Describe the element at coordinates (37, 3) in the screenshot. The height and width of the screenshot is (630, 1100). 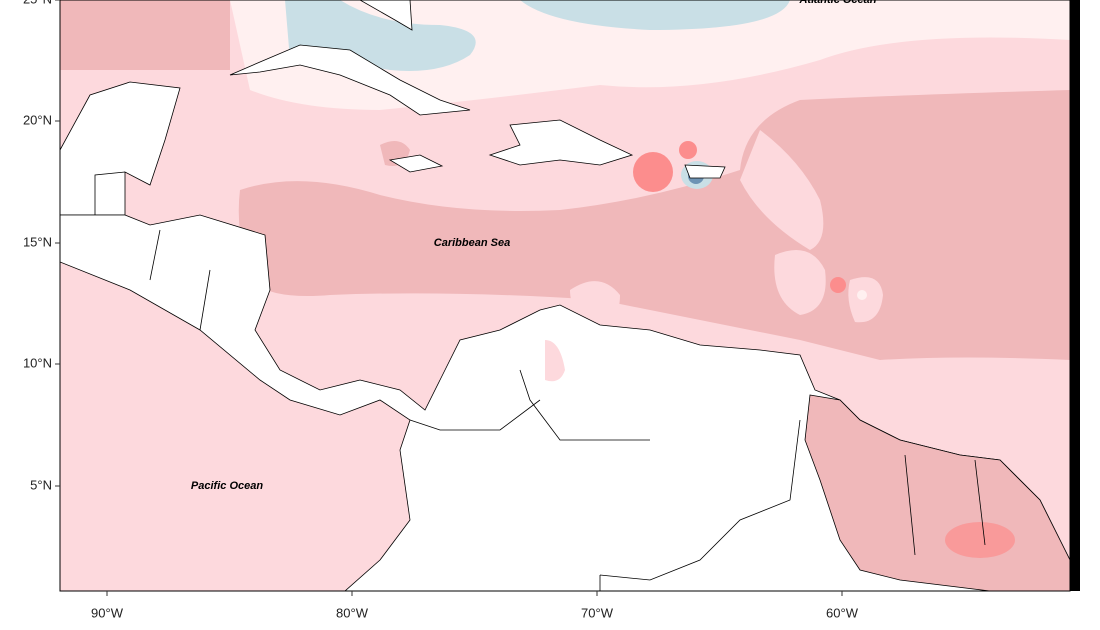
I see `lat-label: 25°N` at that location.